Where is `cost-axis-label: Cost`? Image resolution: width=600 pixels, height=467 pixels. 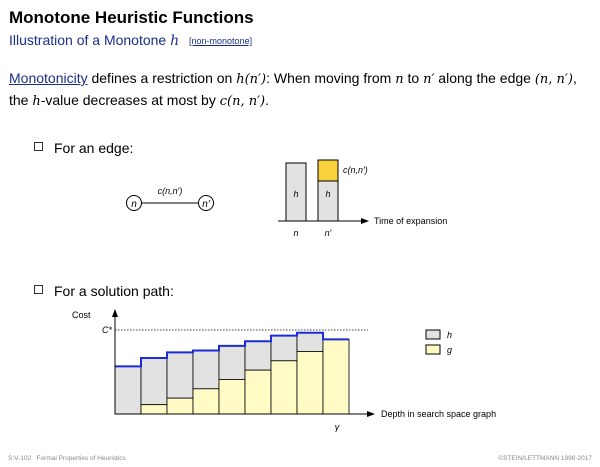 cost-axis-label: Cost is located at coordinates (81, 315).